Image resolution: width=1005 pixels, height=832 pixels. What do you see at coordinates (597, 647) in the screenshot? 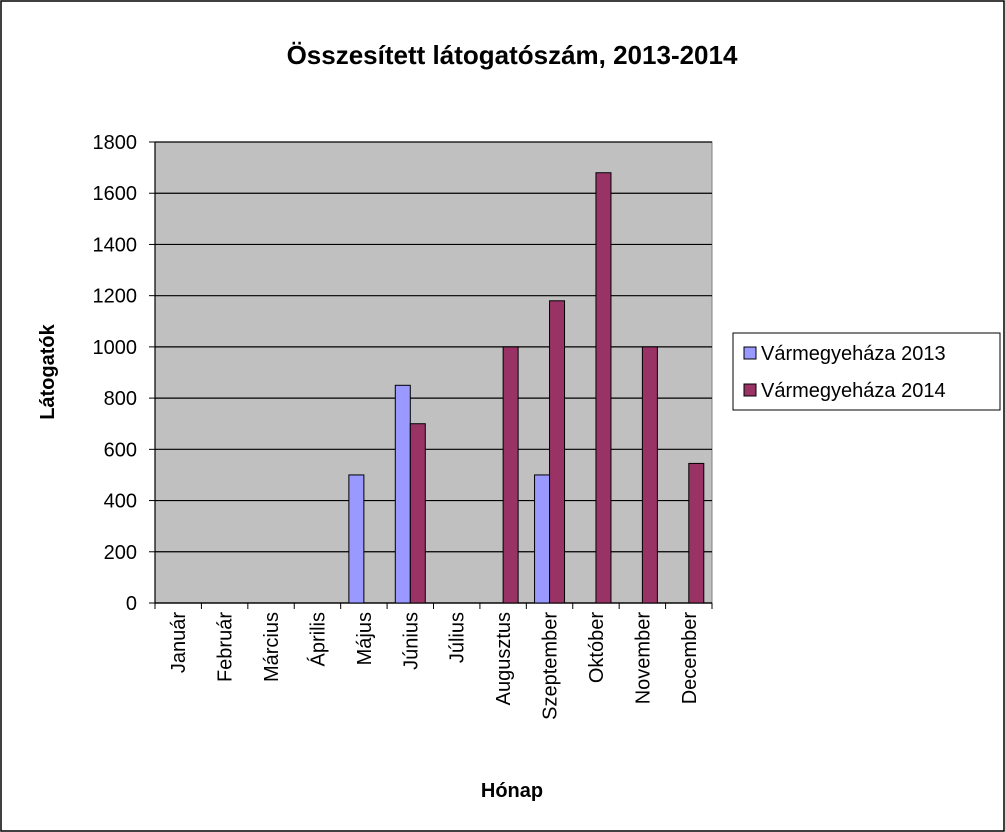
I see `x-tick-label: Október` at bounding box center [597, 647].